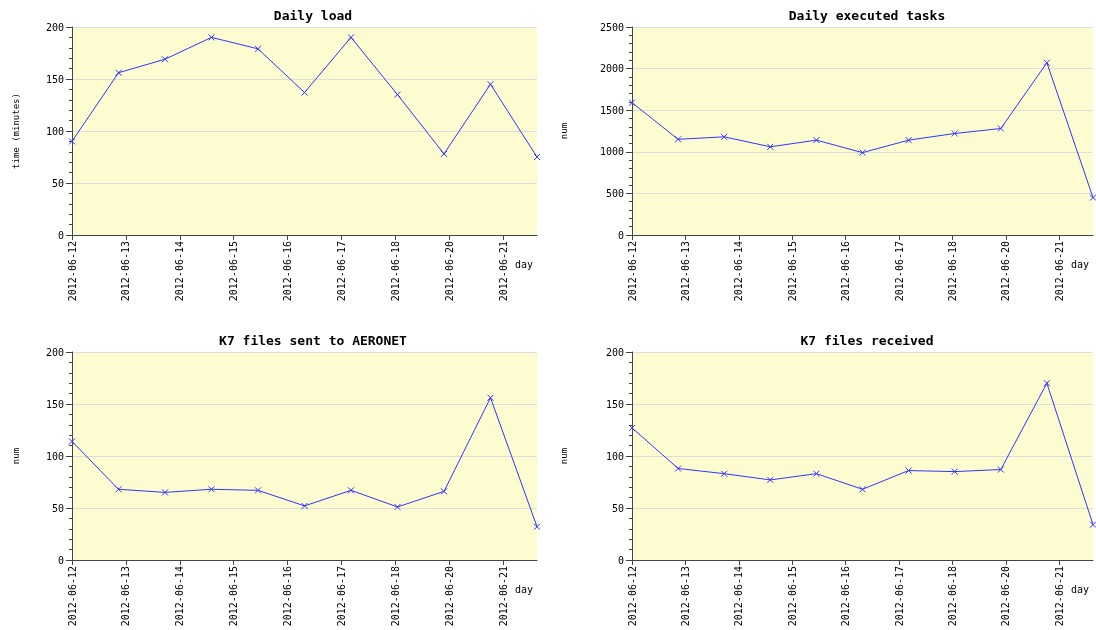  Describe the element at coordinates (15, 131) in the screenshot. I see `y-axis-title: time (minutes)` at that location.